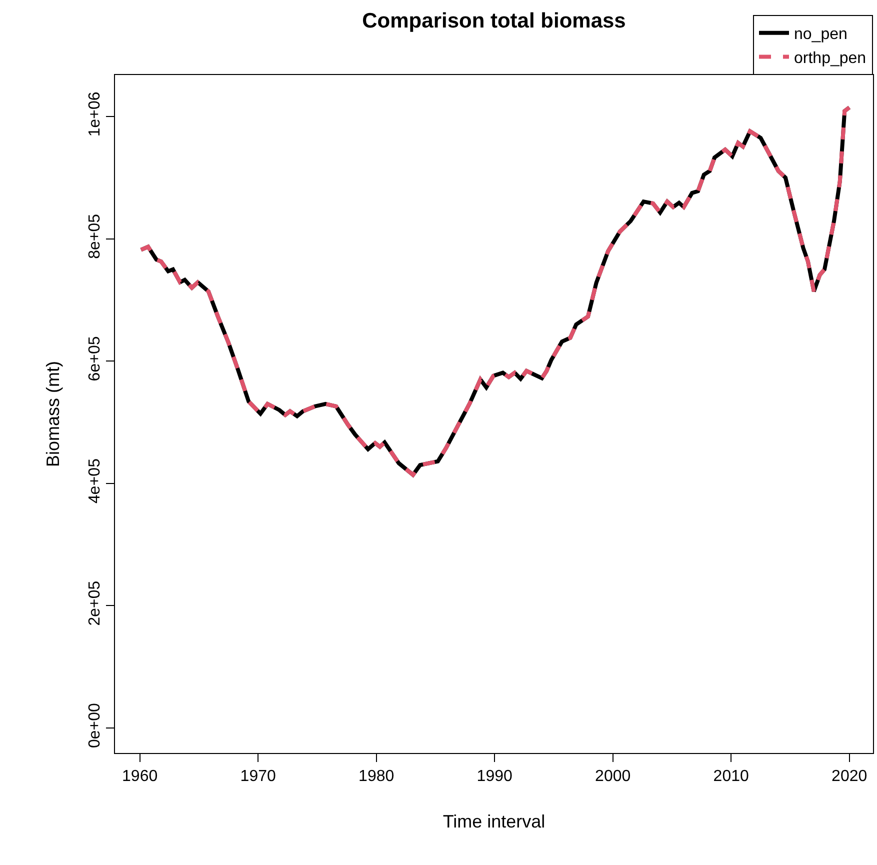 The height and width of the screenshot is (865, 877). Describe the element at coordinates (258, 777) in the screenshot. I see `x-tick-label: 1970` at that location.